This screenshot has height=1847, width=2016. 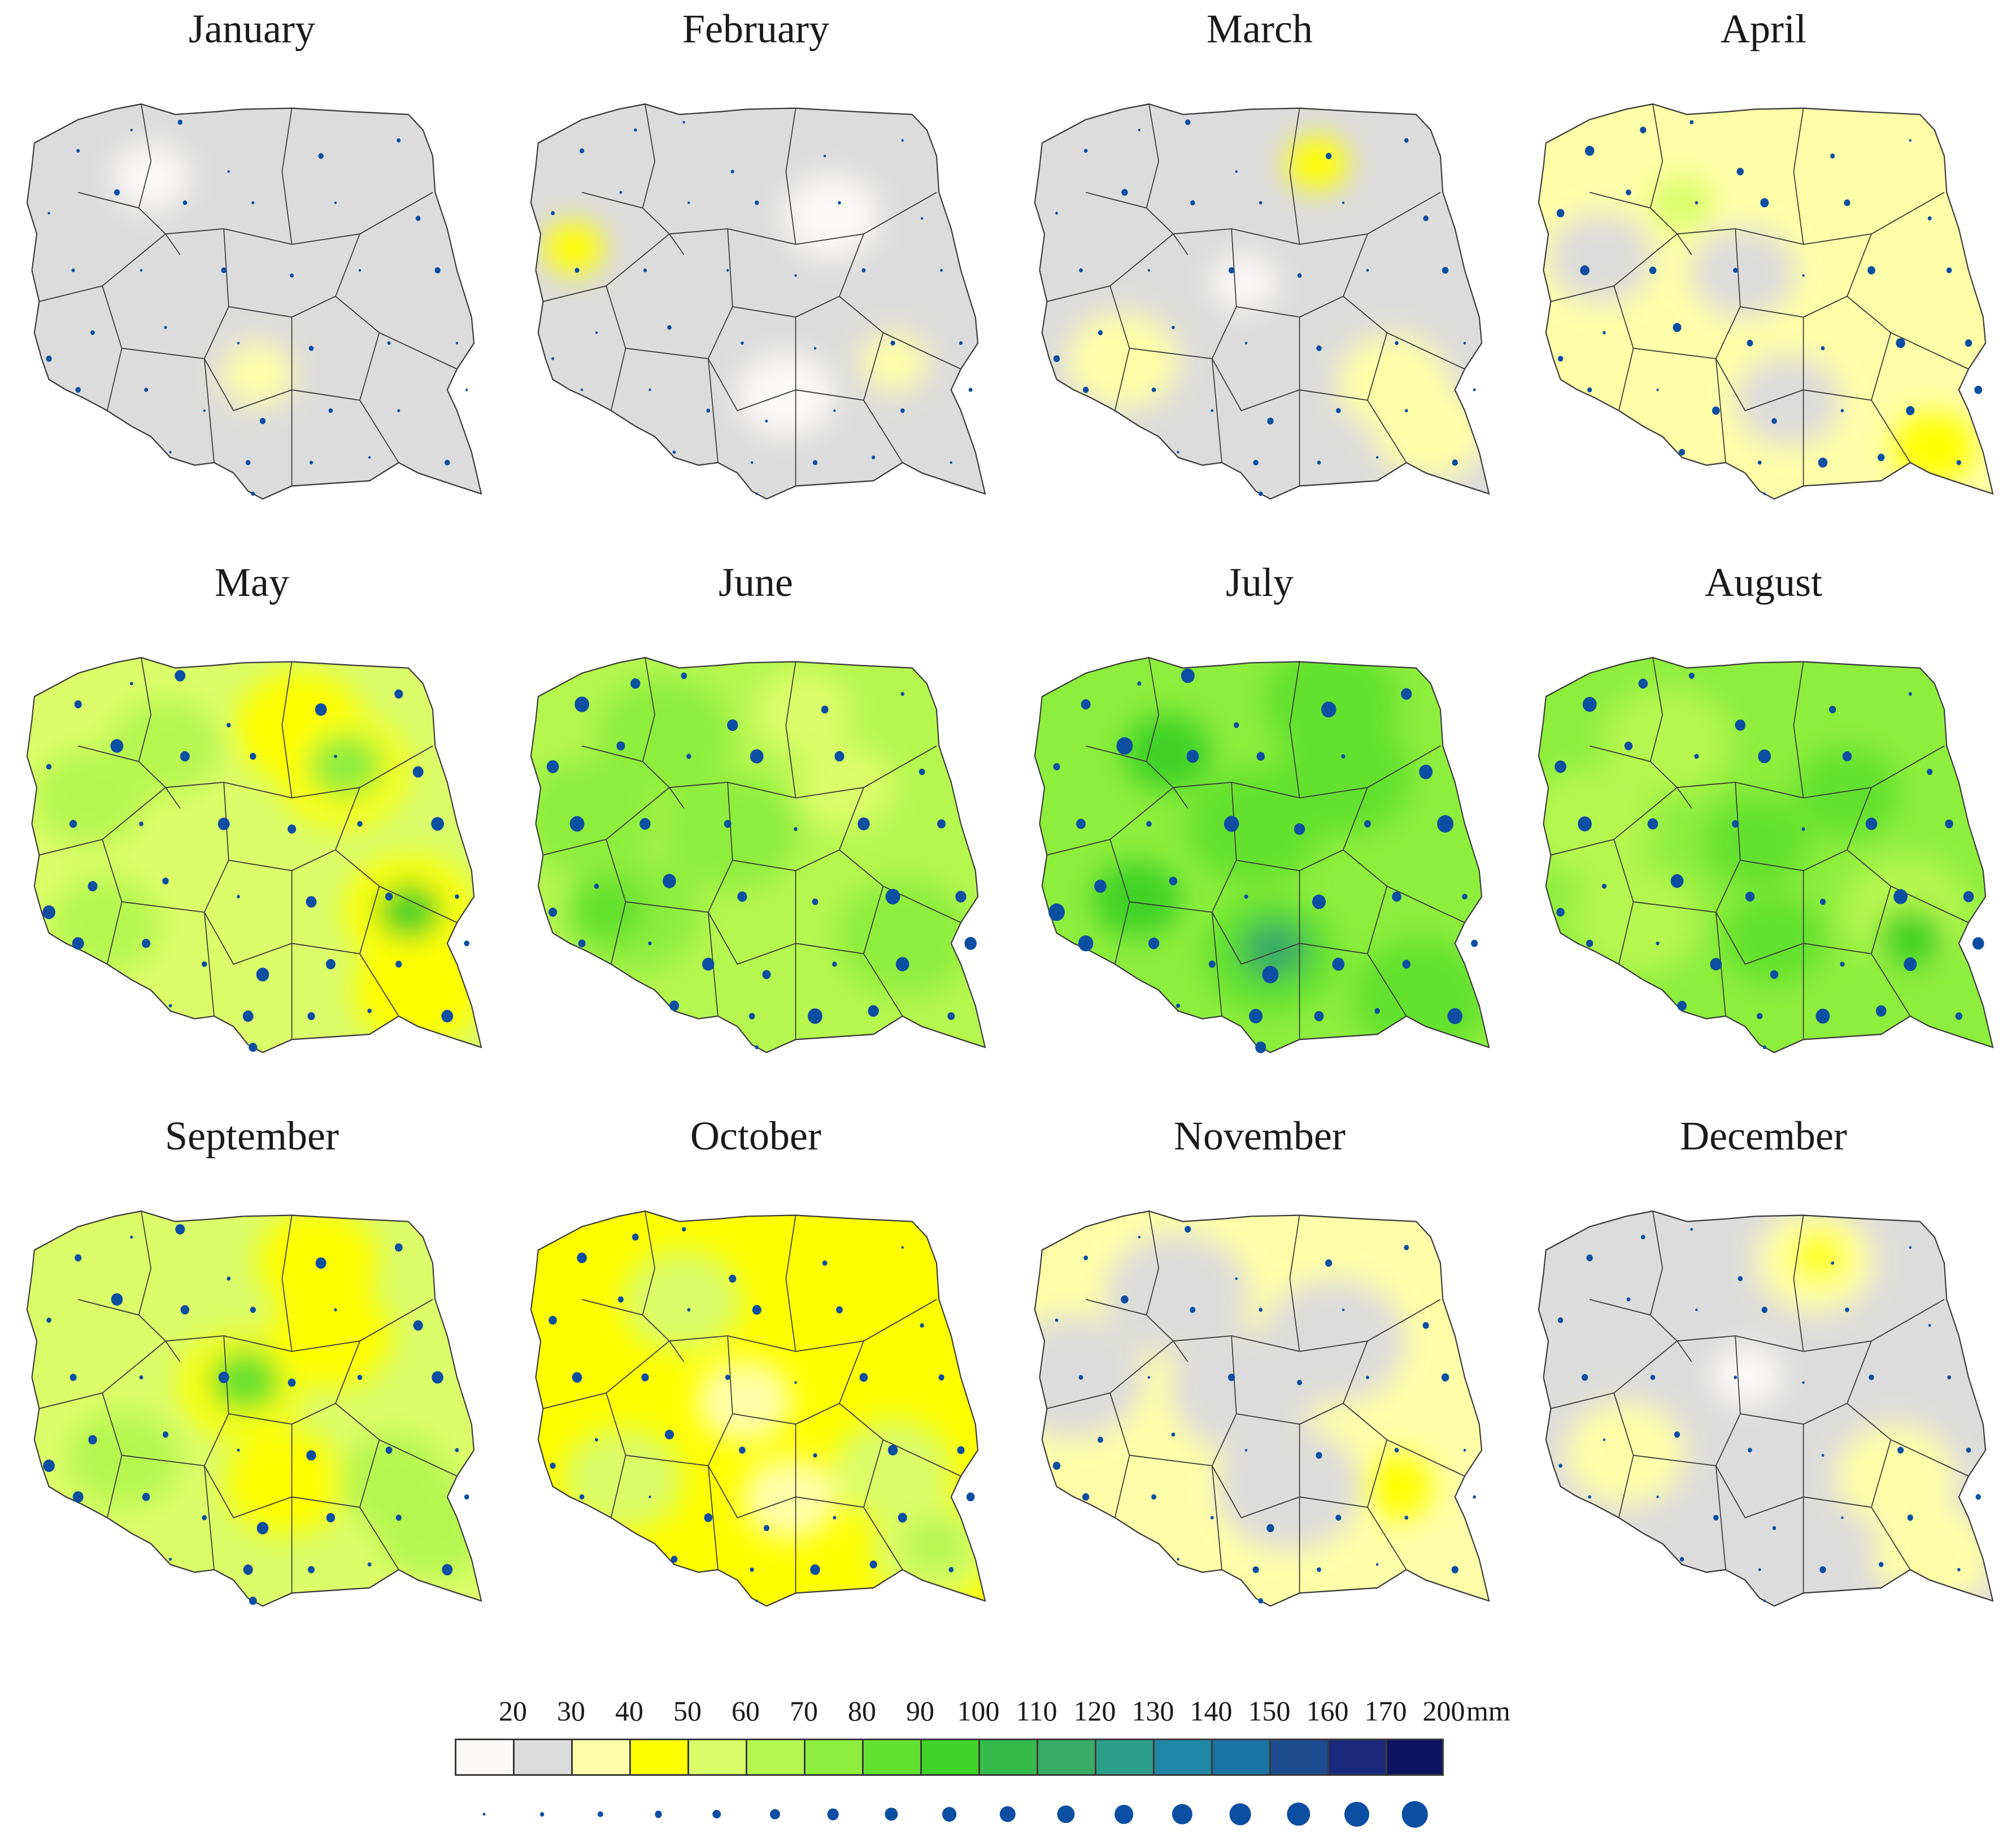 What do you see at coordinates (755, 28) in the screenshot?
I see `map-title: February` at bounding box center [755, 28].